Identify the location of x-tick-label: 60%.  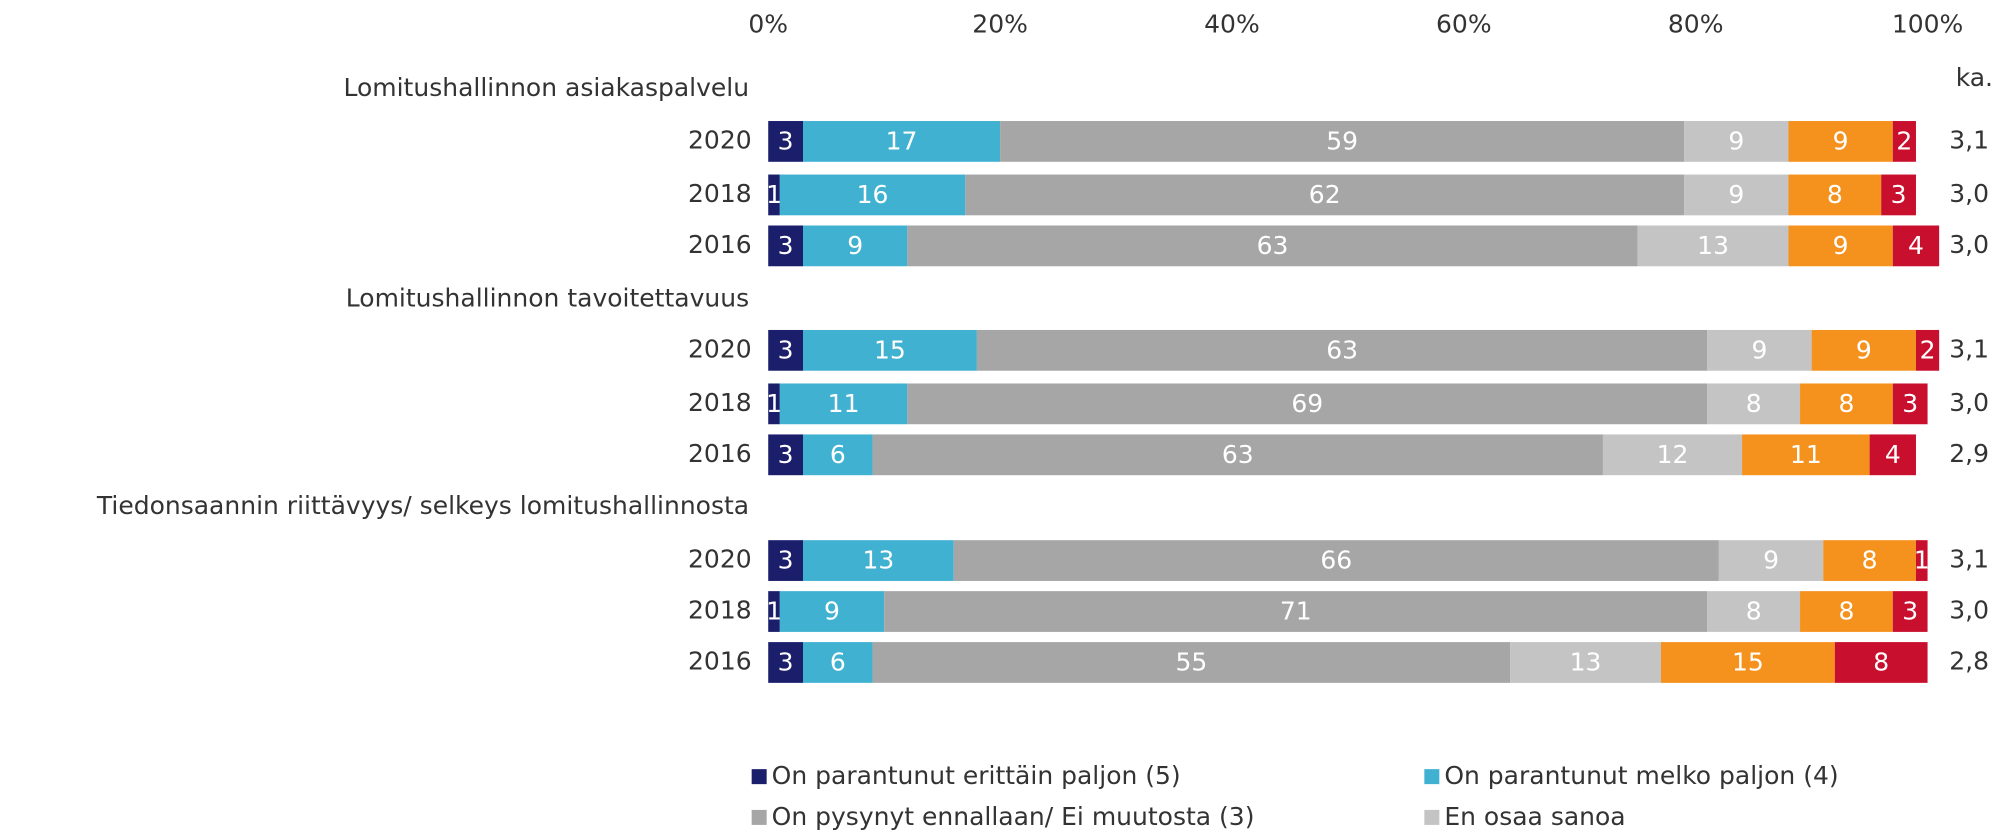
(1464, 23).